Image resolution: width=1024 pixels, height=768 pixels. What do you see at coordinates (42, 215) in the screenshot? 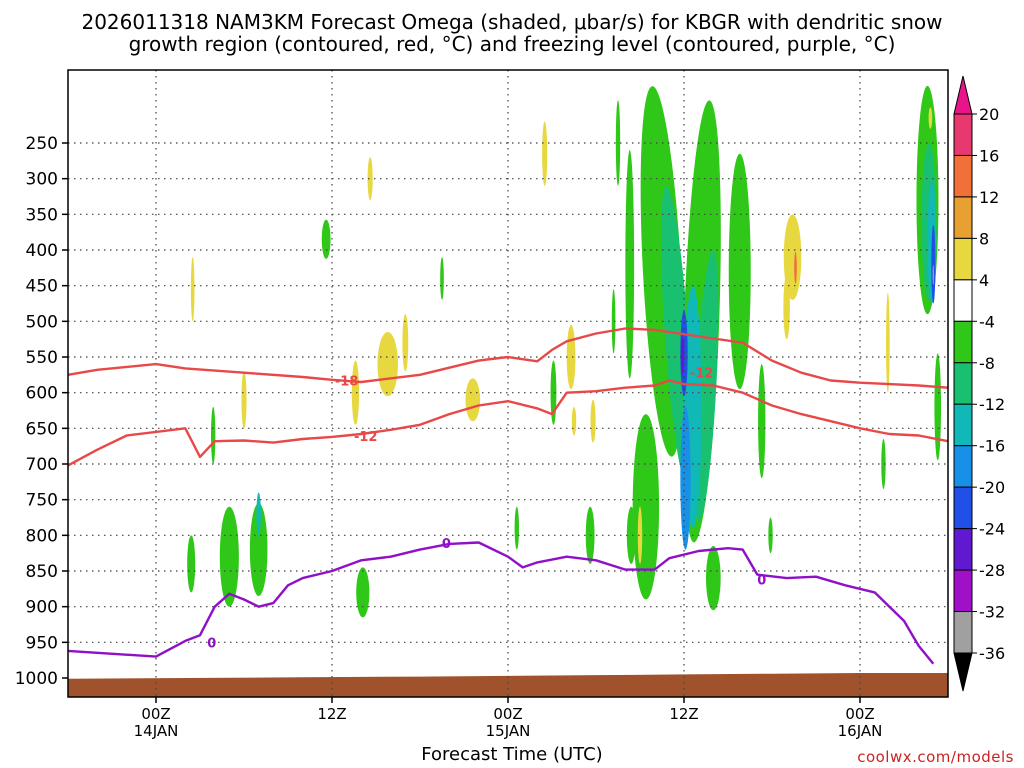
I see `y-tick-label: 350` at bounding box center [42, 215].